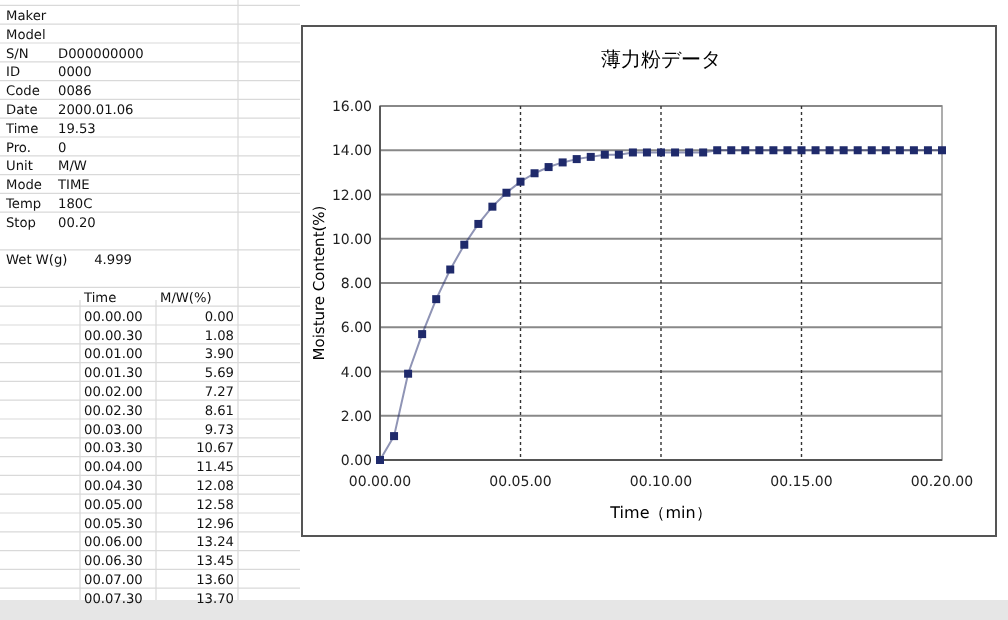 The height and width of the screenshot is (620, 1008). I want to click on chart-title: 薄力粉データ, so click(661, 60).